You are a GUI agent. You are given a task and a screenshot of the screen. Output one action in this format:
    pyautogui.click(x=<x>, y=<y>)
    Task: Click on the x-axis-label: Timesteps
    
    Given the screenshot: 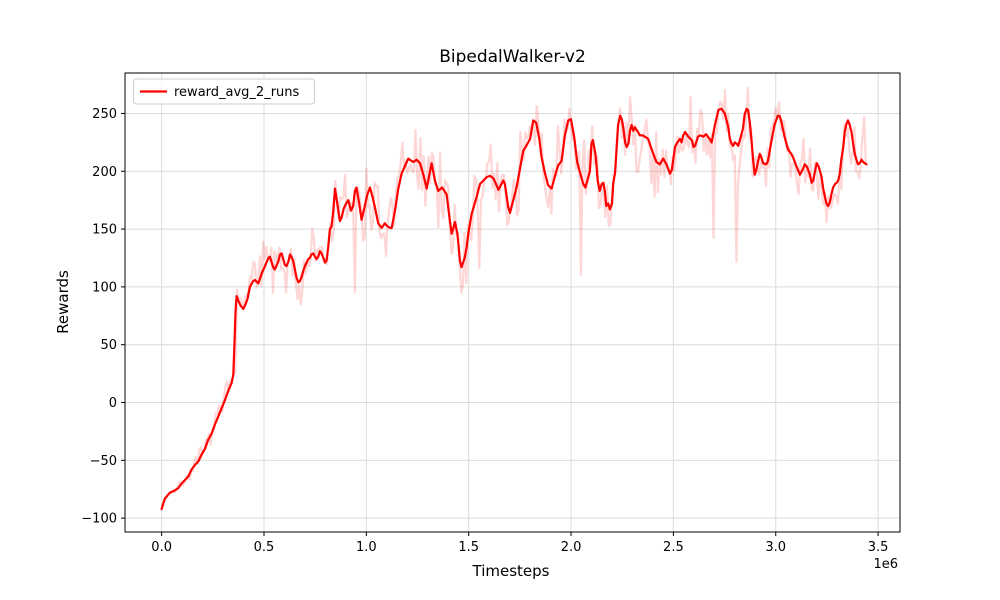 What is the action you would take?
    pyautogui.click(x=511, y=571)
    